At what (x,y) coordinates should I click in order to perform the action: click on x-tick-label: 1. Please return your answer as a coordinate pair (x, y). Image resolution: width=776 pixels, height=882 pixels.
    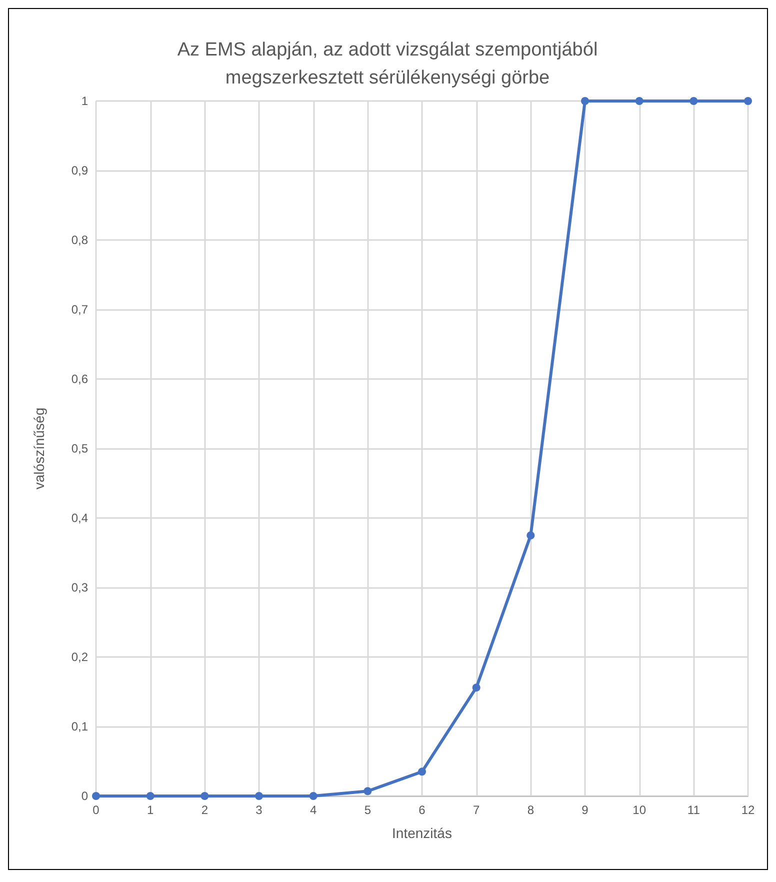
    Looking at the image, I should click on (150, 810).